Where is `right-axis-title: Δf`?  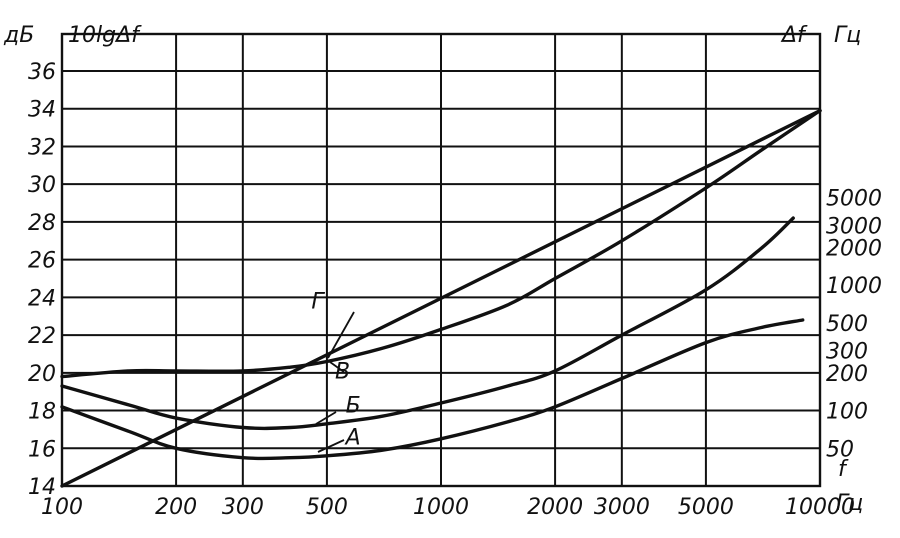
right-axis-title: Δf is located at coordinates (794, 35).